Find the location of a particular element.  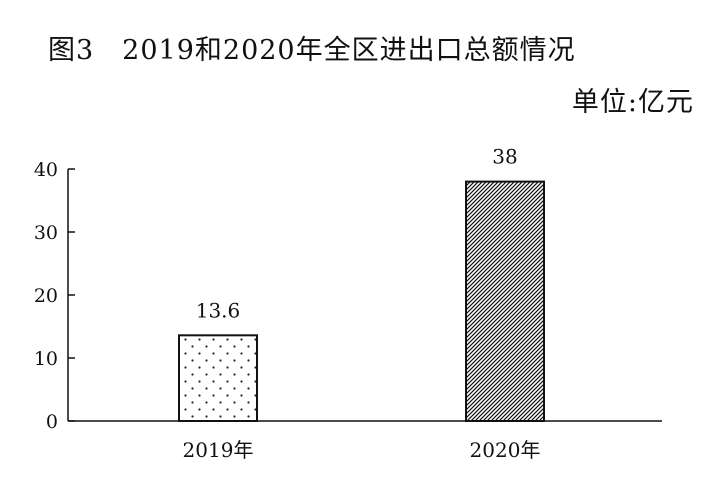

y-tick-label: 10 is located at coordinates (46, 359).